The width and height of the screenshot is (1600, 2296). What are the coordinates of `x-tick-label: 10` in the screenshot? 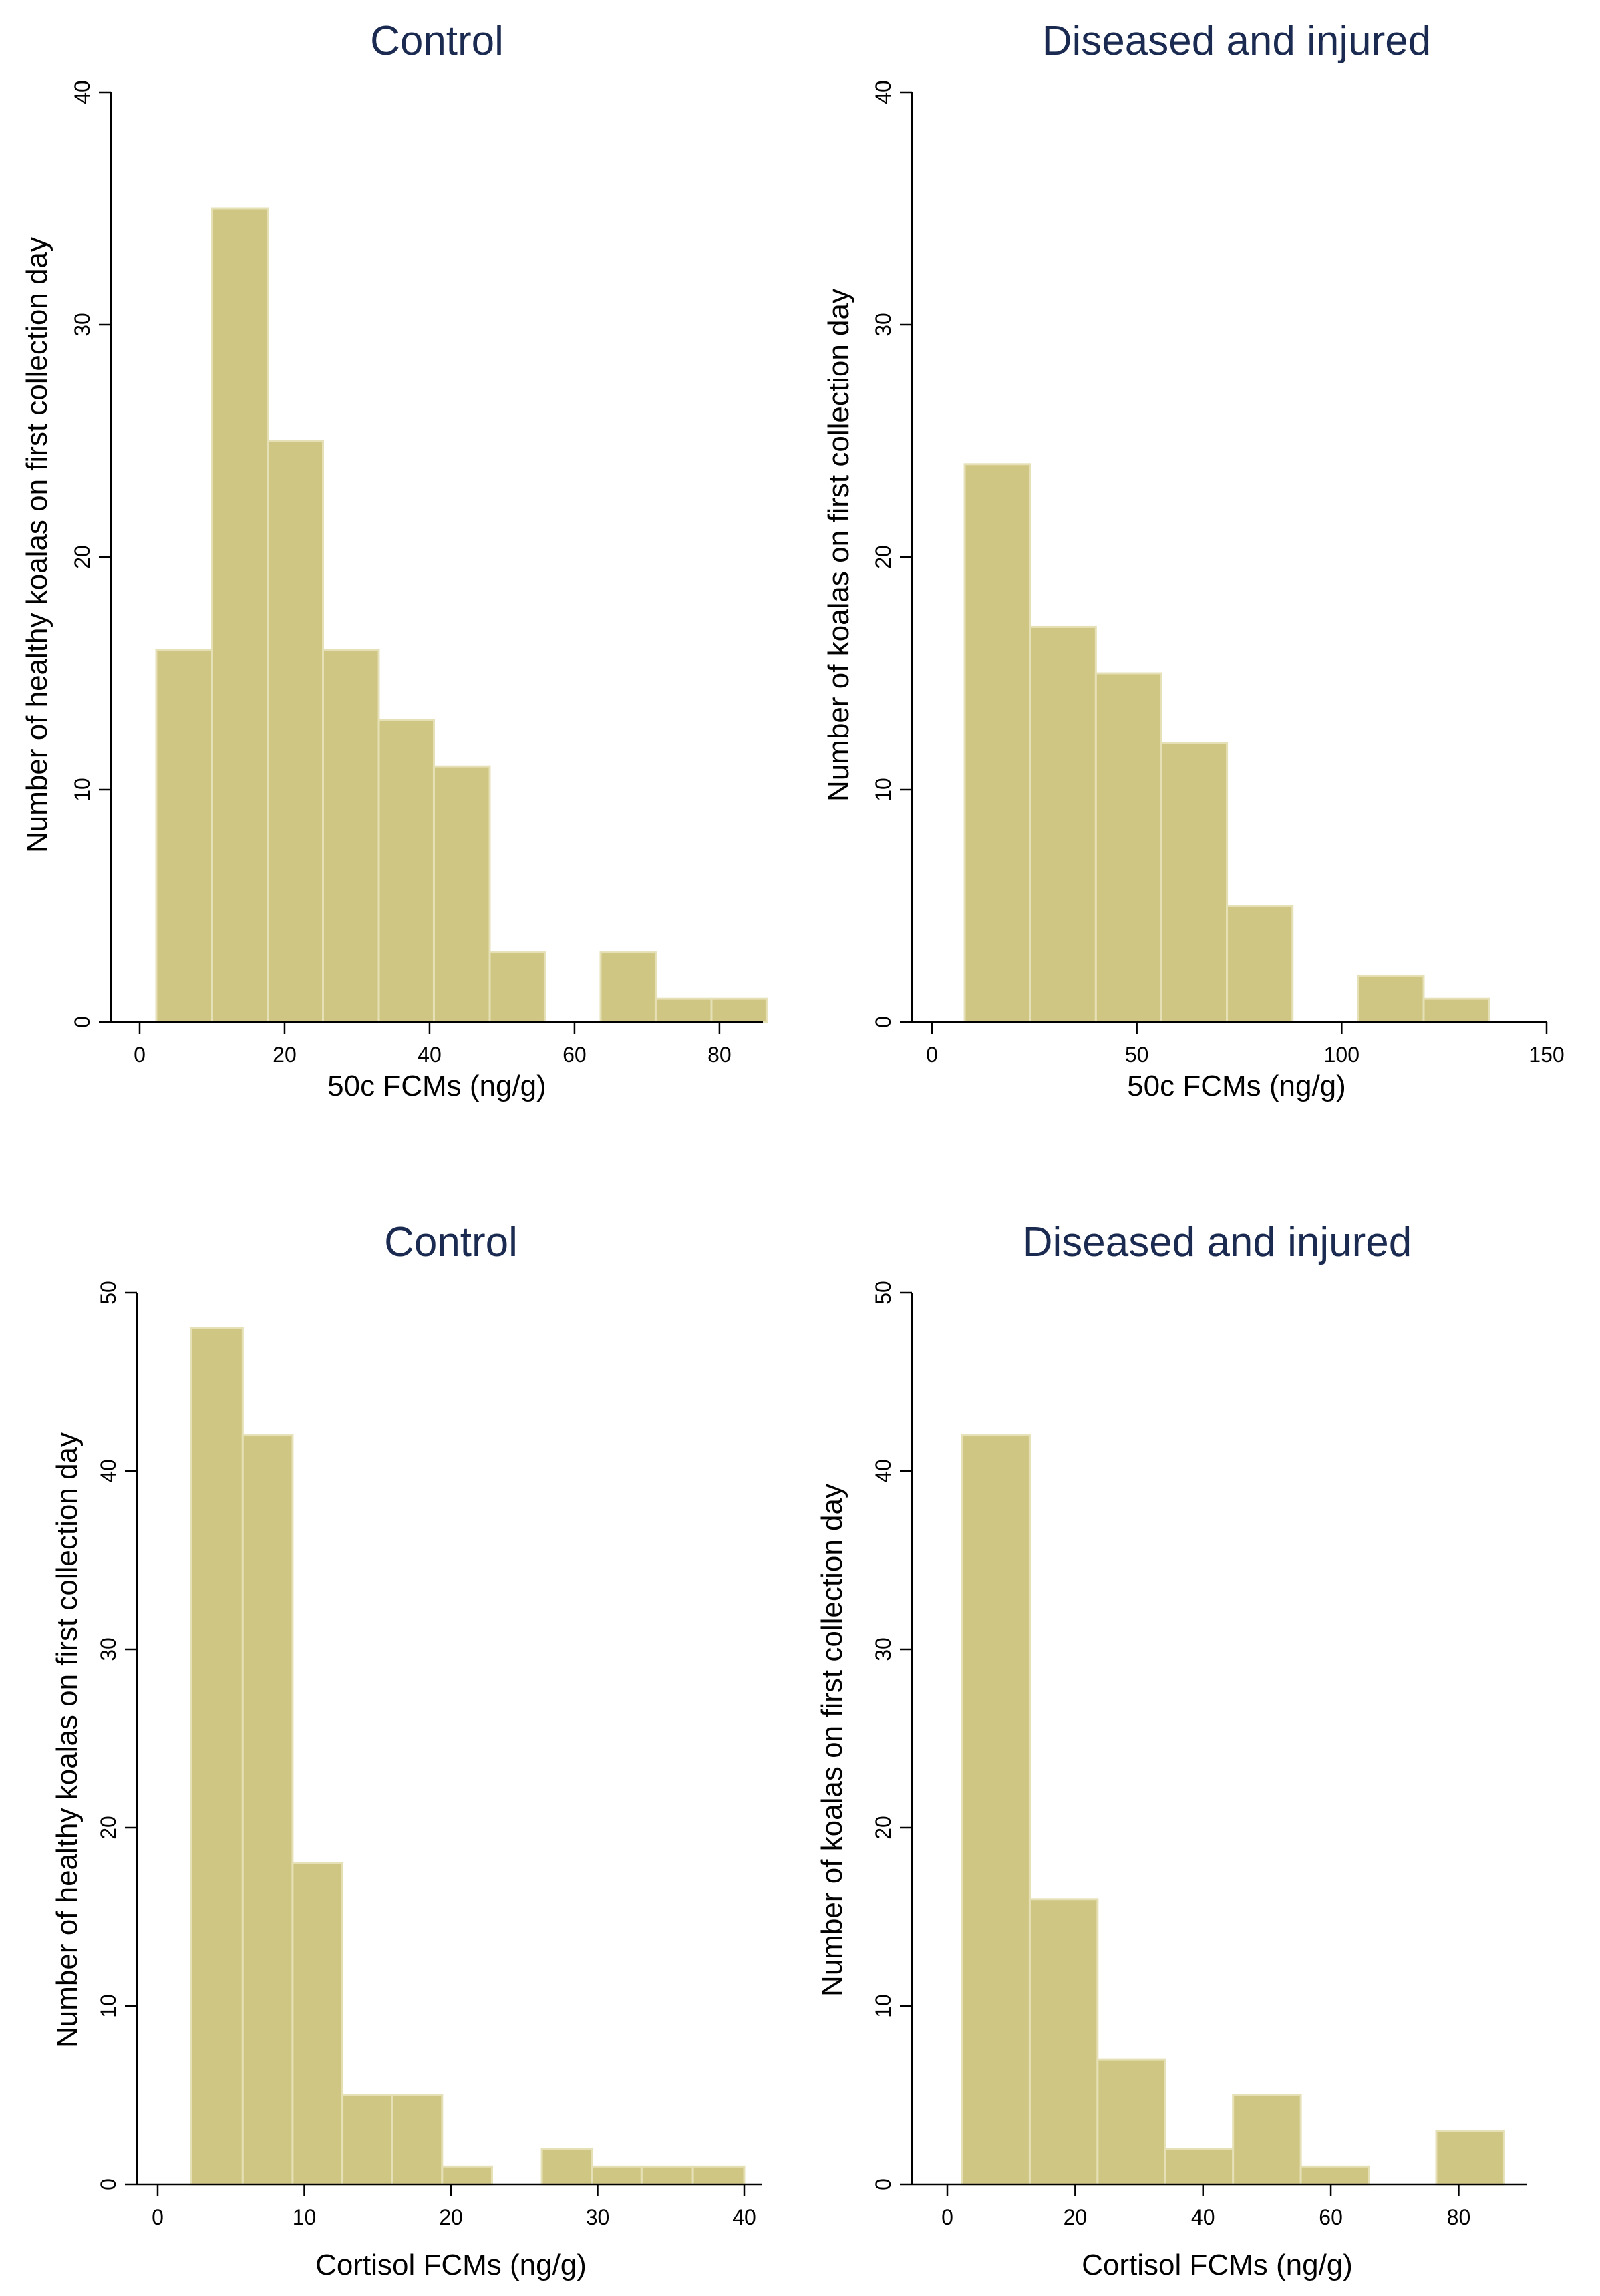 It's located at (305, 2217).